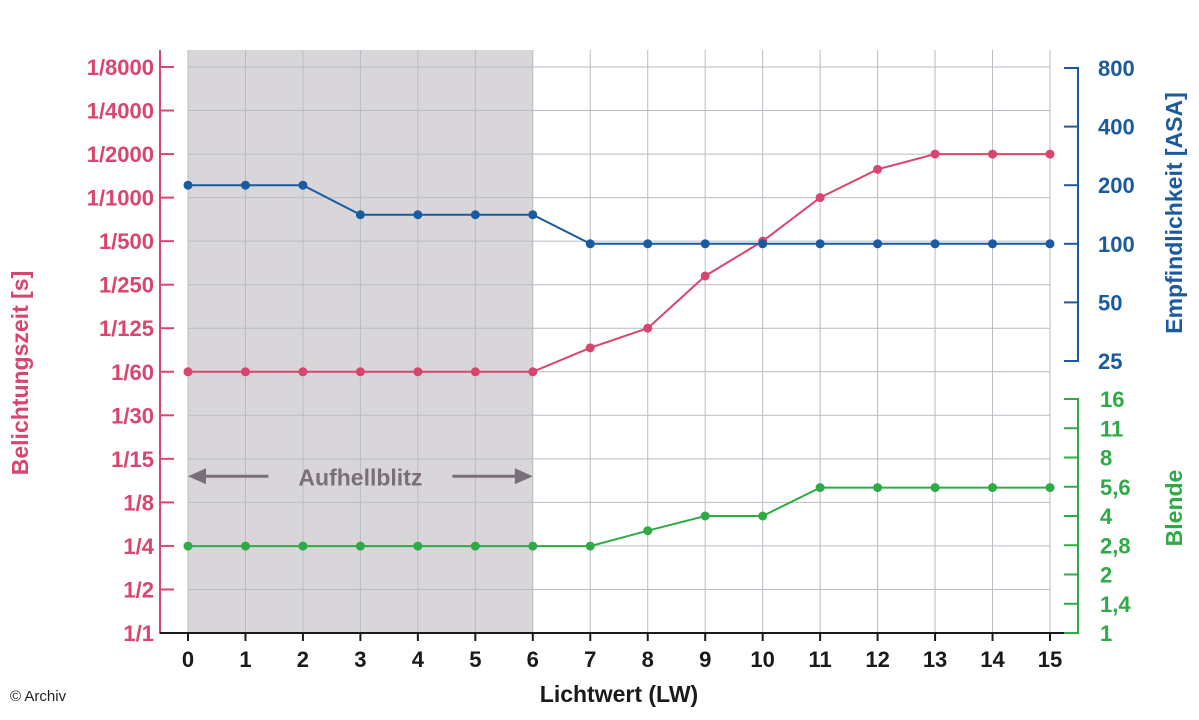 The width and height of the screenshot is (1199, 720). What do you see at coordinates (475, 659) in the screenshot?
I see `x-axis-tick-label: 5` at bounding box center [475, 659].